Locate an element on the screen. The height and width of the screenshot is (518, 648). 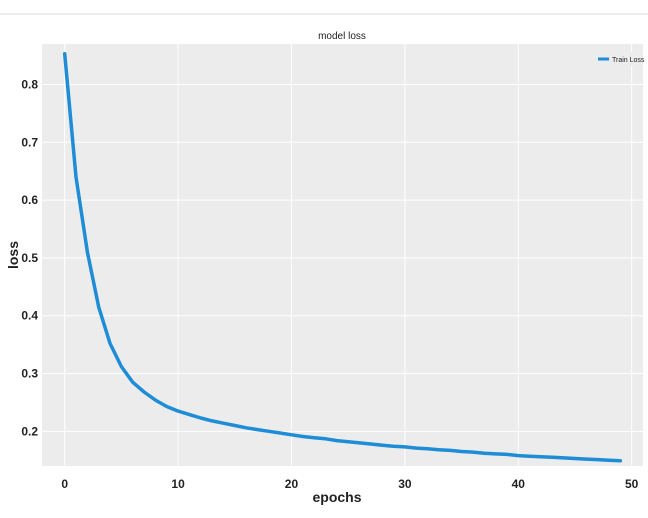
x-tick-label: 50 is located at coordinates (632, 484).